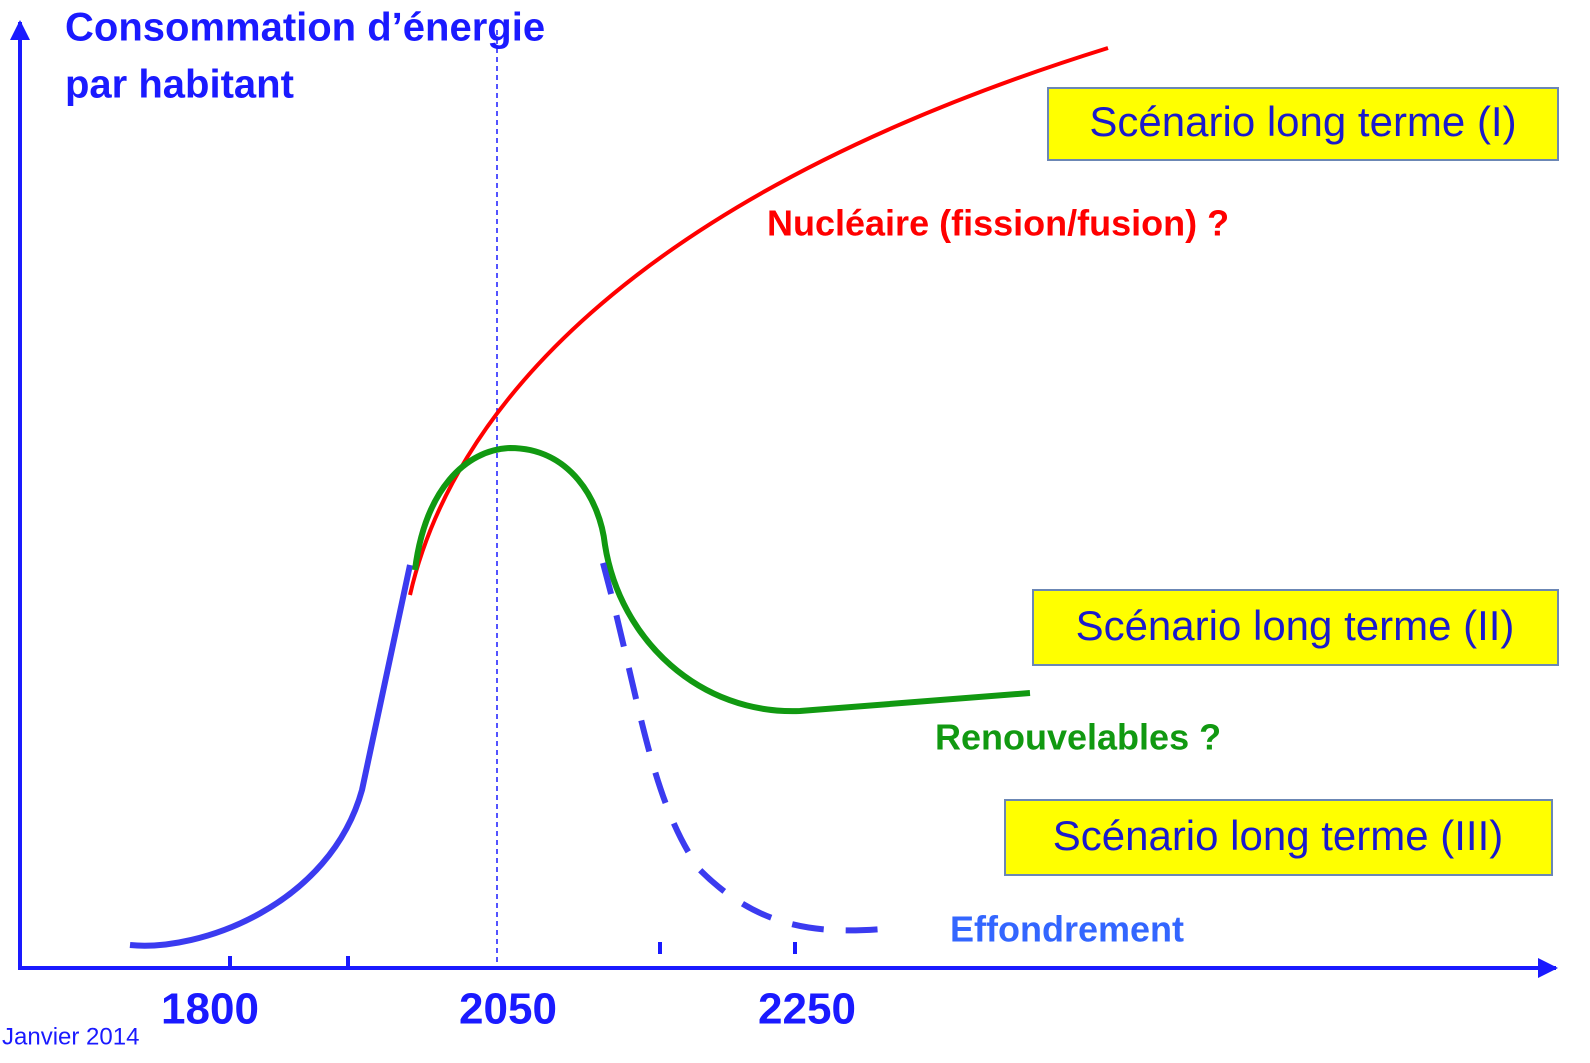 The height and width of the screenshot is (1063, 1590). I want to click on curve-label: Nucléaire (fission/fusion) ?, so click(998, 223).